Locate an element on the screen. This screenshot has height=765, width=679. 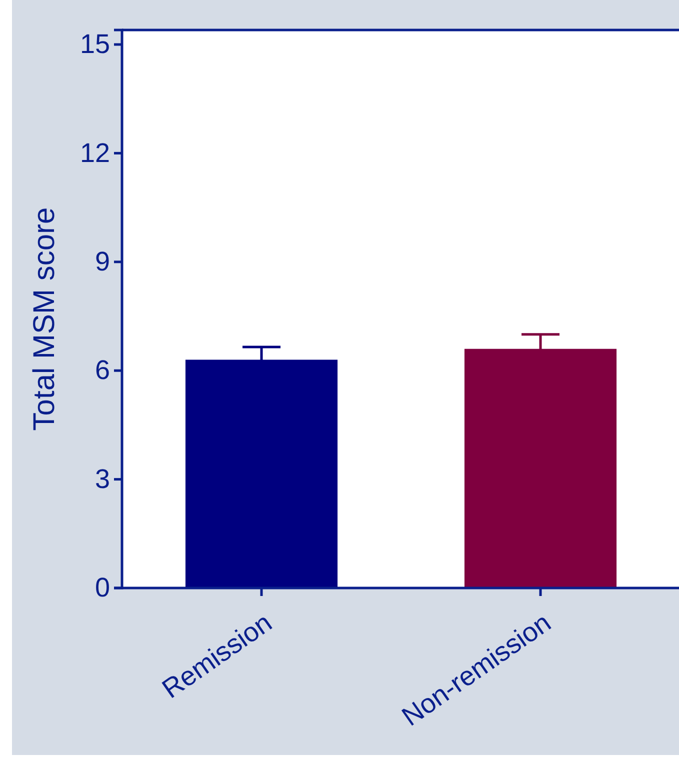
y-tick-label: 9 is located at coordinates (102, 261).